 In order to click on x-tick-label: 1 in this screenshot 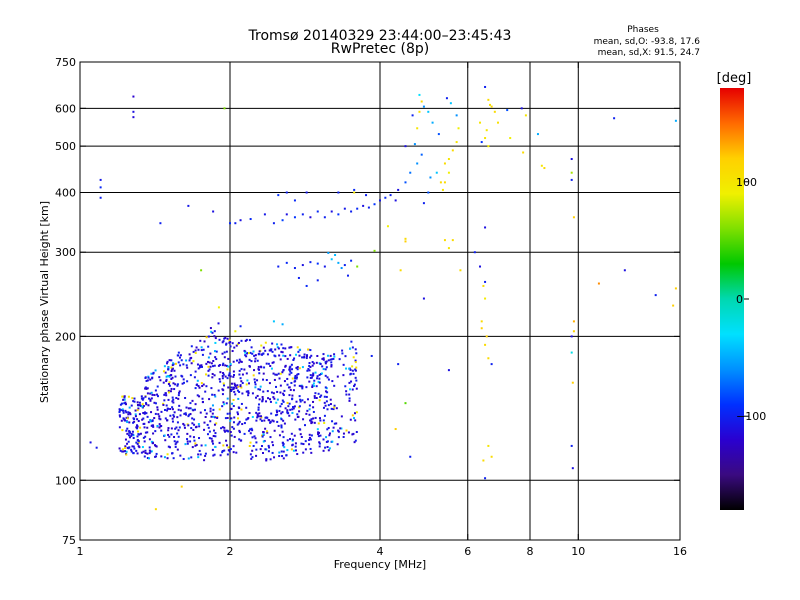, I will do `click(80, 551)`.